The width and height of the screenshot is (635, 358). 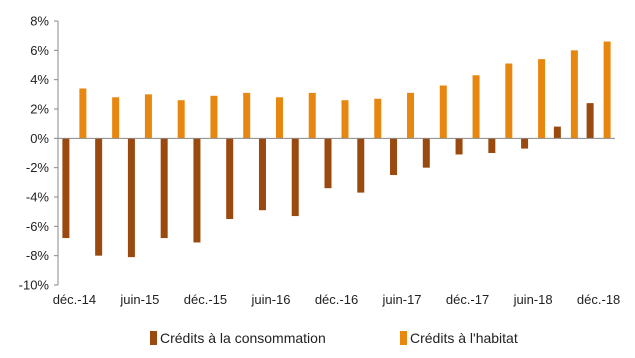 I want to click on legend-swatch-housing-credit, so click(x=403, y=338).